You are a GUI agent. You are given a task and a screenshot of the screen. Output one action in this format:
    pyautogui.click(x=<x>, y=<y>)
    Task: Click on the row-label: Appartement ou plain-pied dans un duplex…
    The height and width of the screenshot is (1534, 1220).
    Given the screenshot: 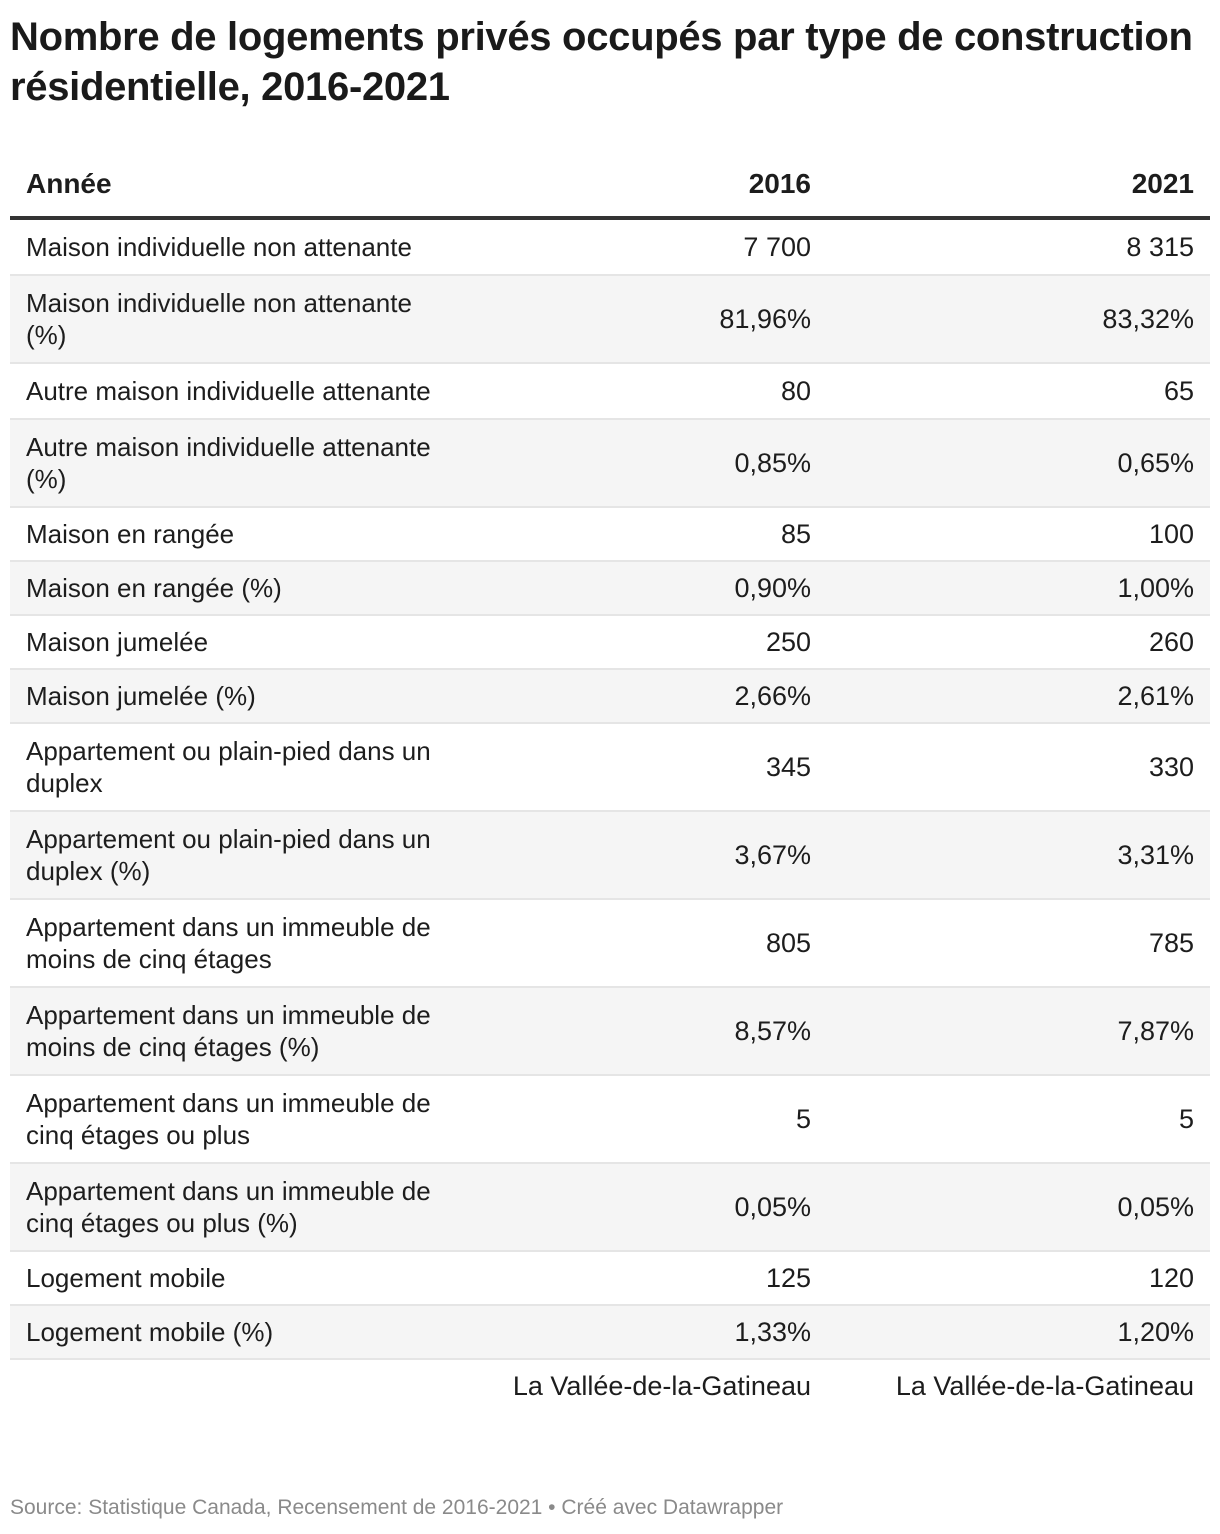 What is the action you would take?
    pyautogui.click(x=235, y=855)
    